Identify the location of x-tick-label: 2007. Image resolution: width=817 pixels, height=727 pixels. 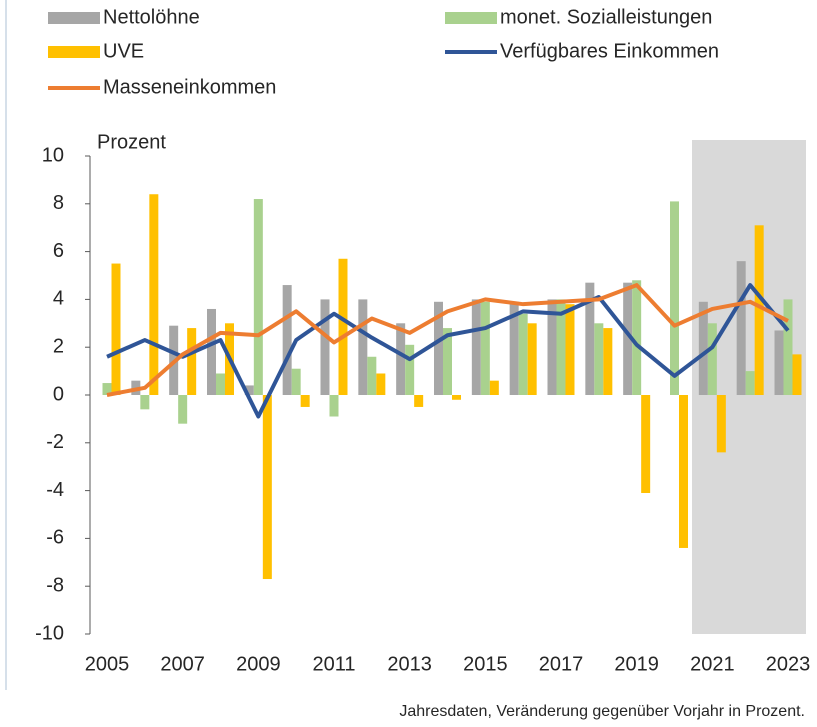
(182, 664).